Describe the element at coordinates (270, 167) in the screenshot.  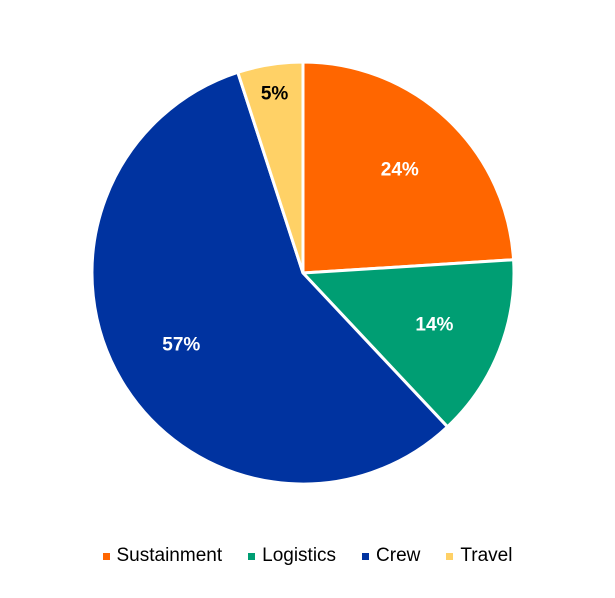
I see `pie-slice-travel` at that location.